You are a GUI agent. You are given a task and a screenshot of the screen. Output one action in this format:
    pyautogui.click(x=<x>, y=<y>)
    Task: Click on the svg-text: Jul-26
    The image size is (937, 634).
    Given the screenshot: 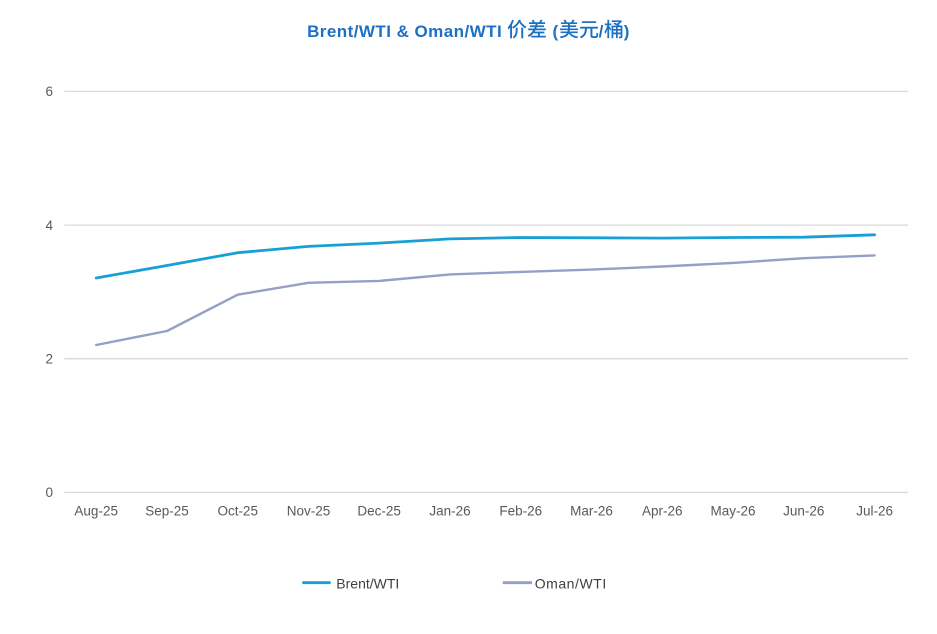 What is the action you would take?
    pyautogui.click(x=874, y=511)
    